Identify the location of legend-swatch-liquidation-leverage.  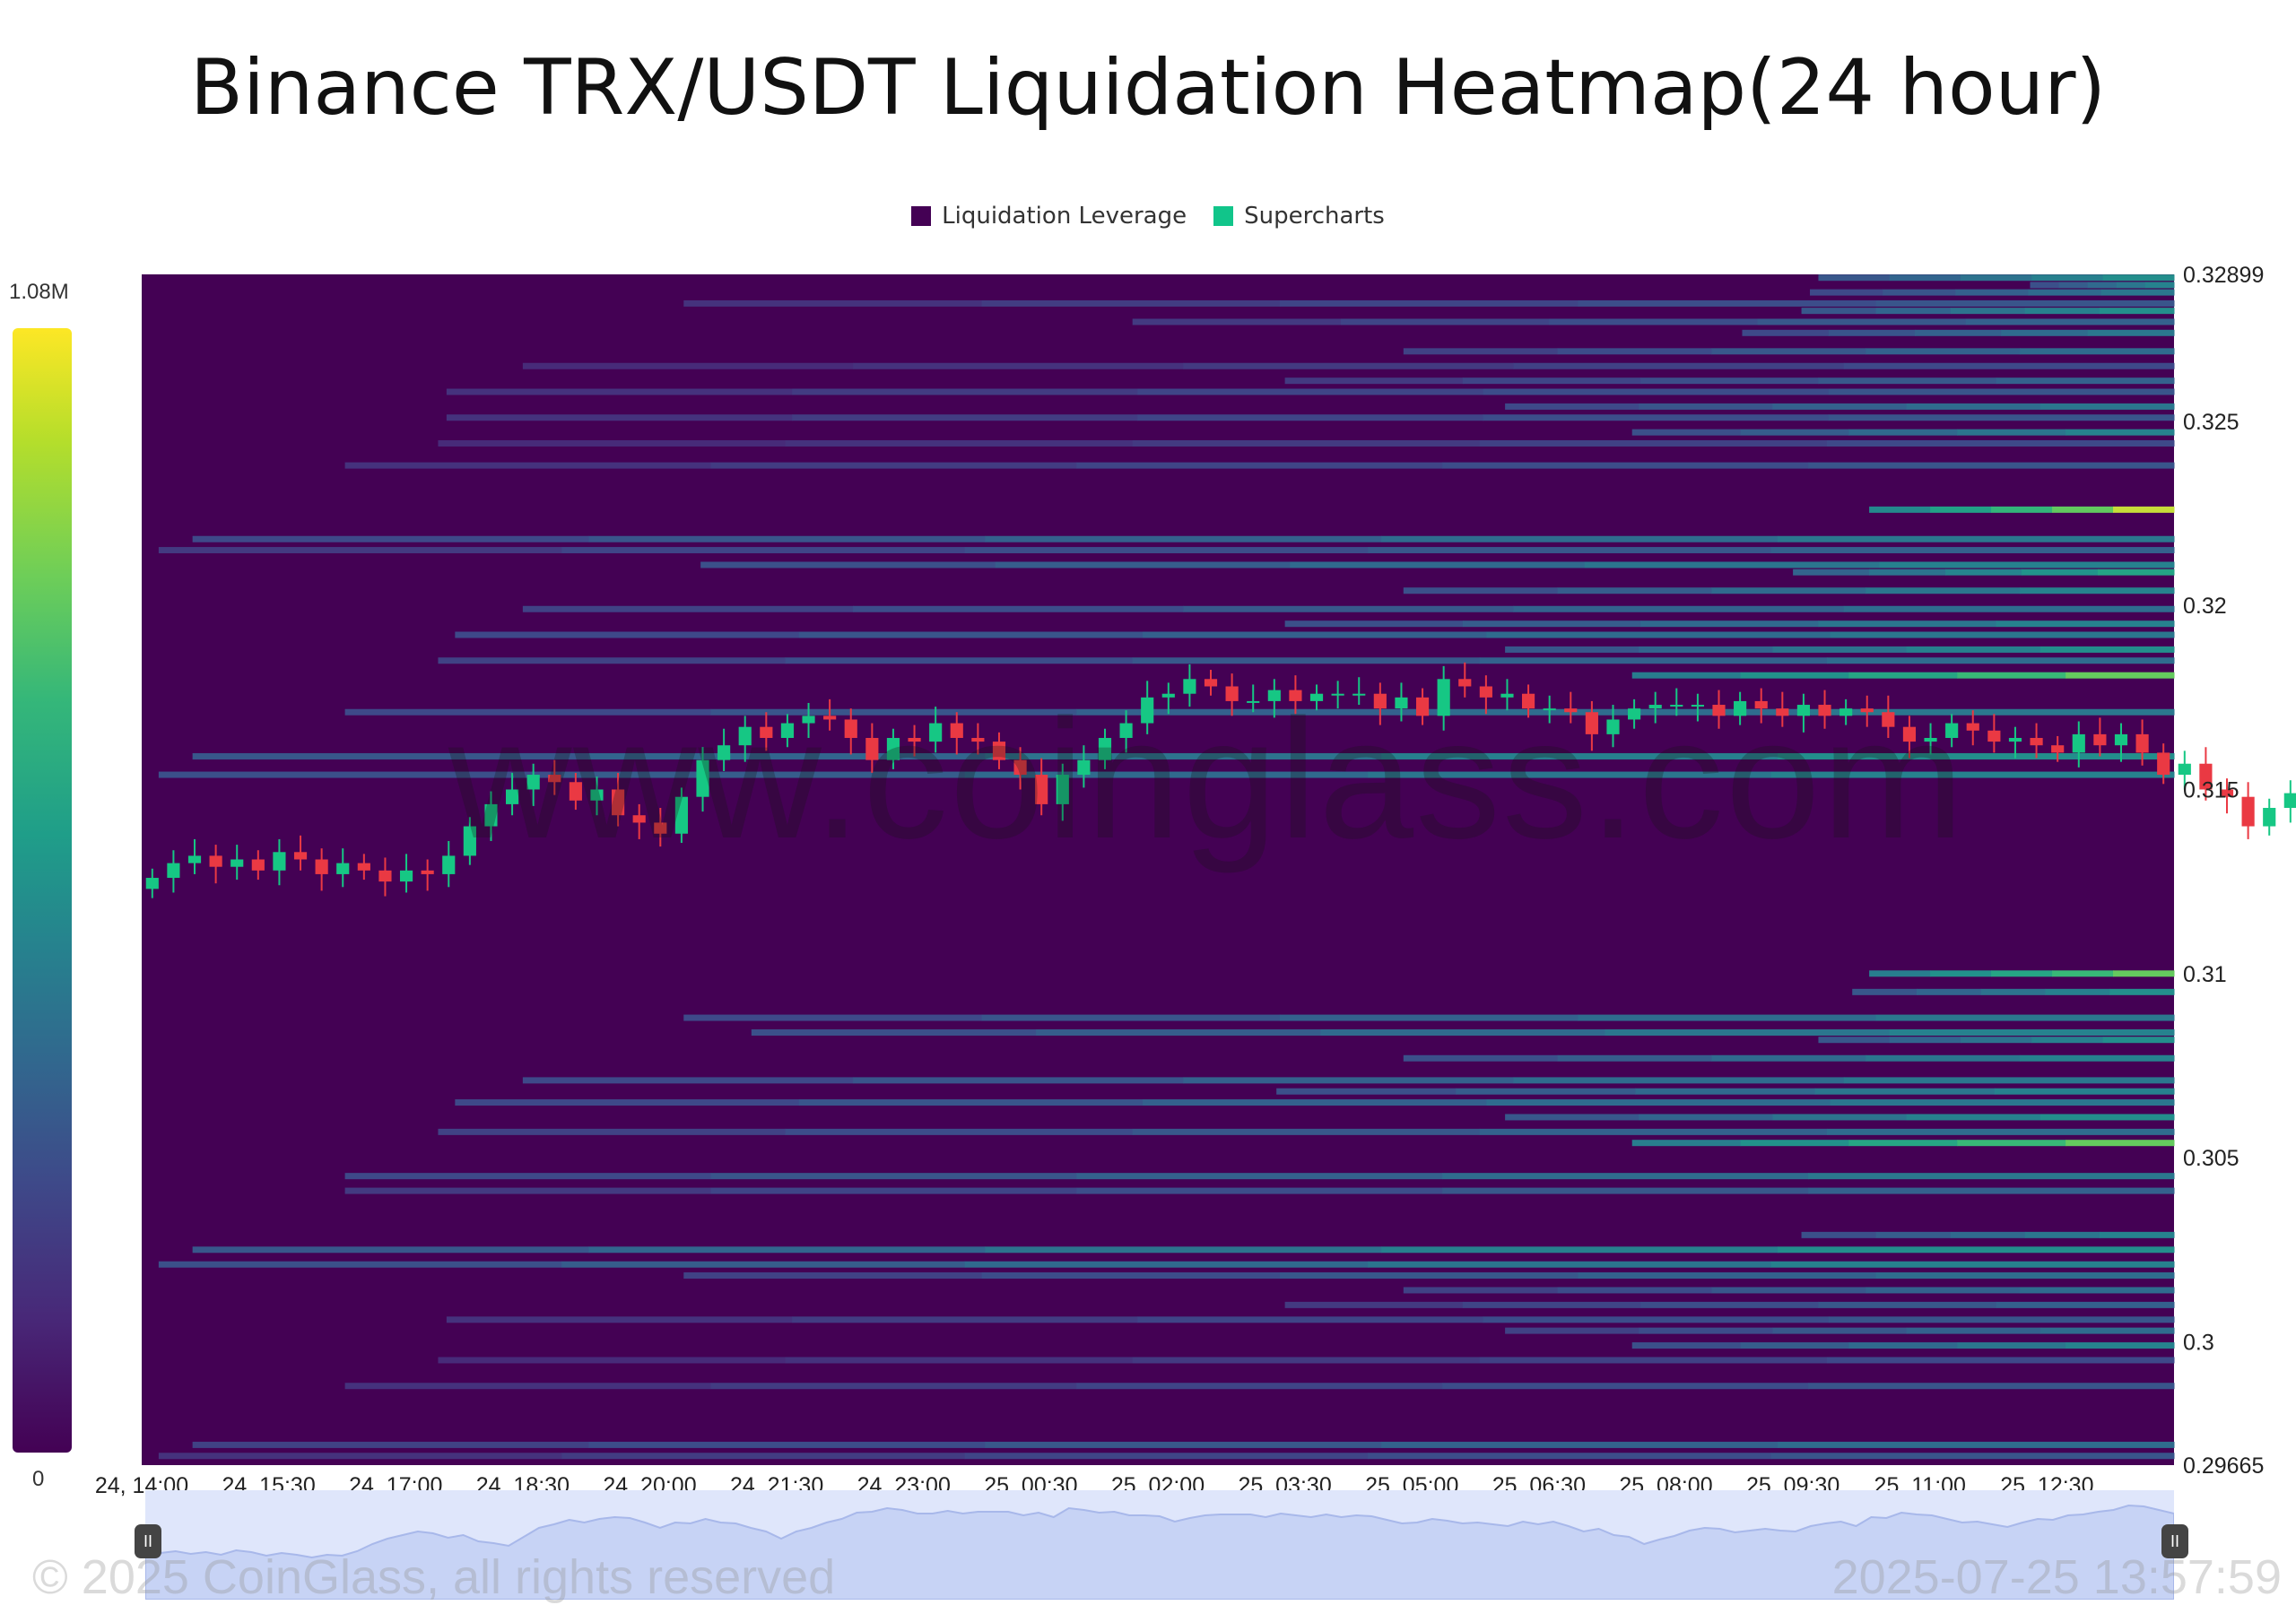
(921, 216).